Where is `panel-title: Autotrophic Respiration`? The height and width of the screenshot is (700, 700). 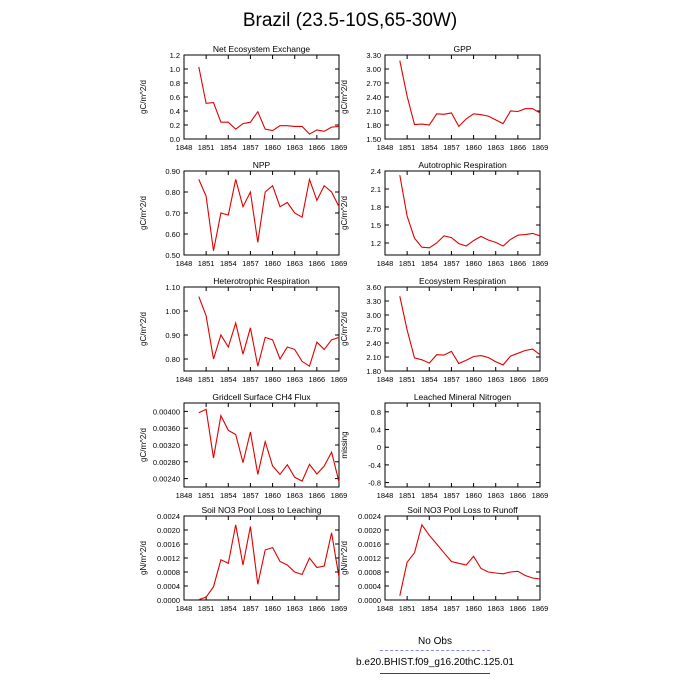 panel-title: Autotrophic Respiration is located at coordinates (462, 165).